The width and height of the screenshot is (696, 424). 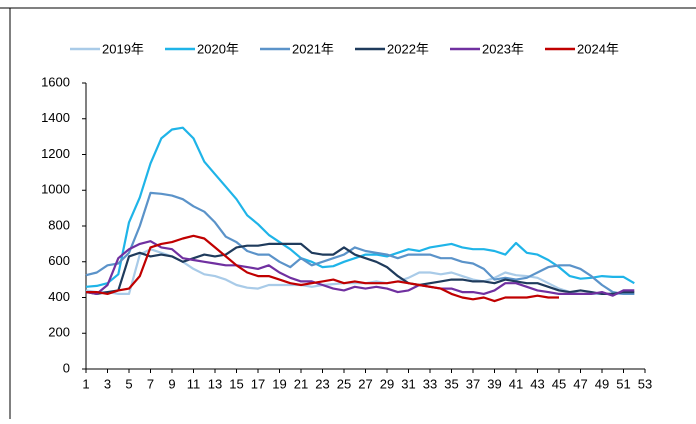 I want to click on y-tick-label: 400, so click(x=59, y=296).